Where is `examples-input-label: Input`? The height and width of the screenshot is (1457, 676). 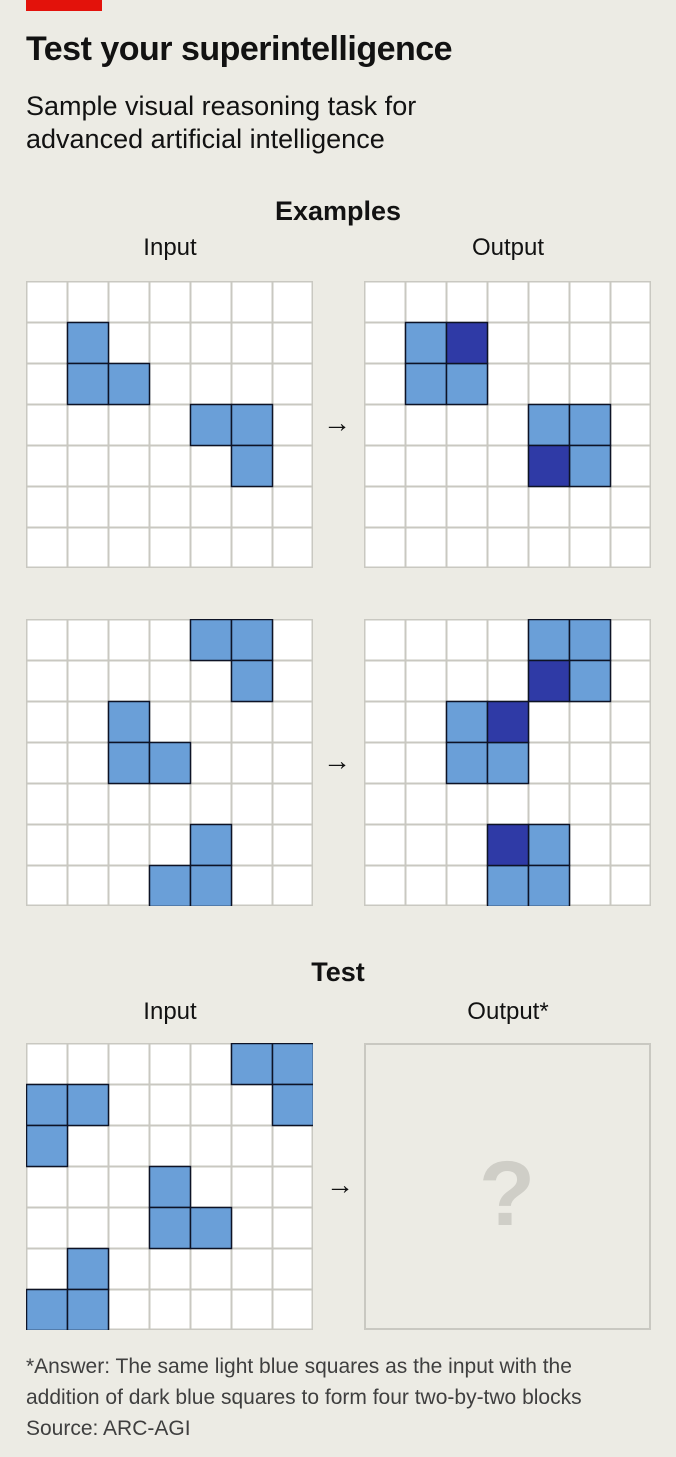 examples-input-label: Input is located at coordinates (170, 247).